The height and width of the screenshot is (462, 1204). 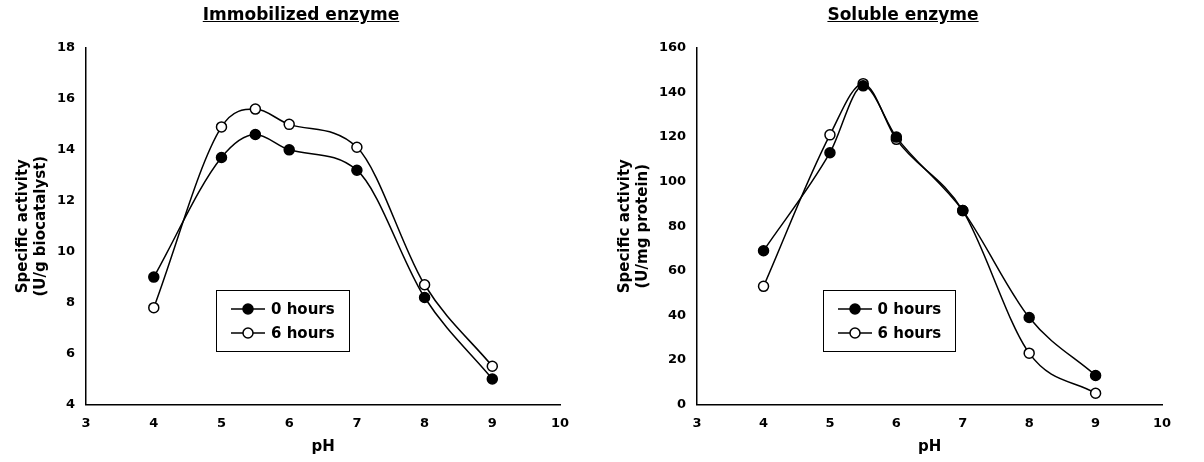 What do you see at coordinates (66, 149) in the screenshot?
I see `y-tick-label: 14` at bounding box center [66, 149].